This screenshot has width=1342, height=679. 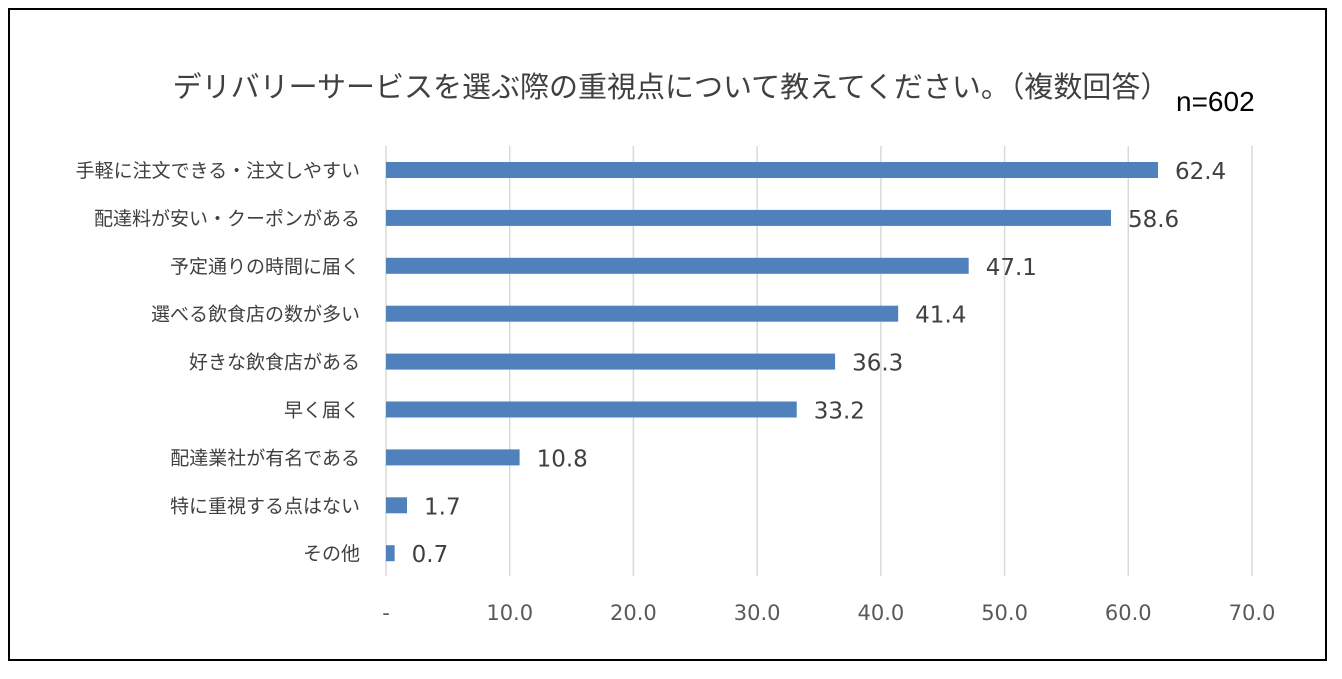 I want to click on chart-title: デリバリーサービスを選ぶ際の重視点について教えてください。（複数回答）, so click(x=671, y=87).